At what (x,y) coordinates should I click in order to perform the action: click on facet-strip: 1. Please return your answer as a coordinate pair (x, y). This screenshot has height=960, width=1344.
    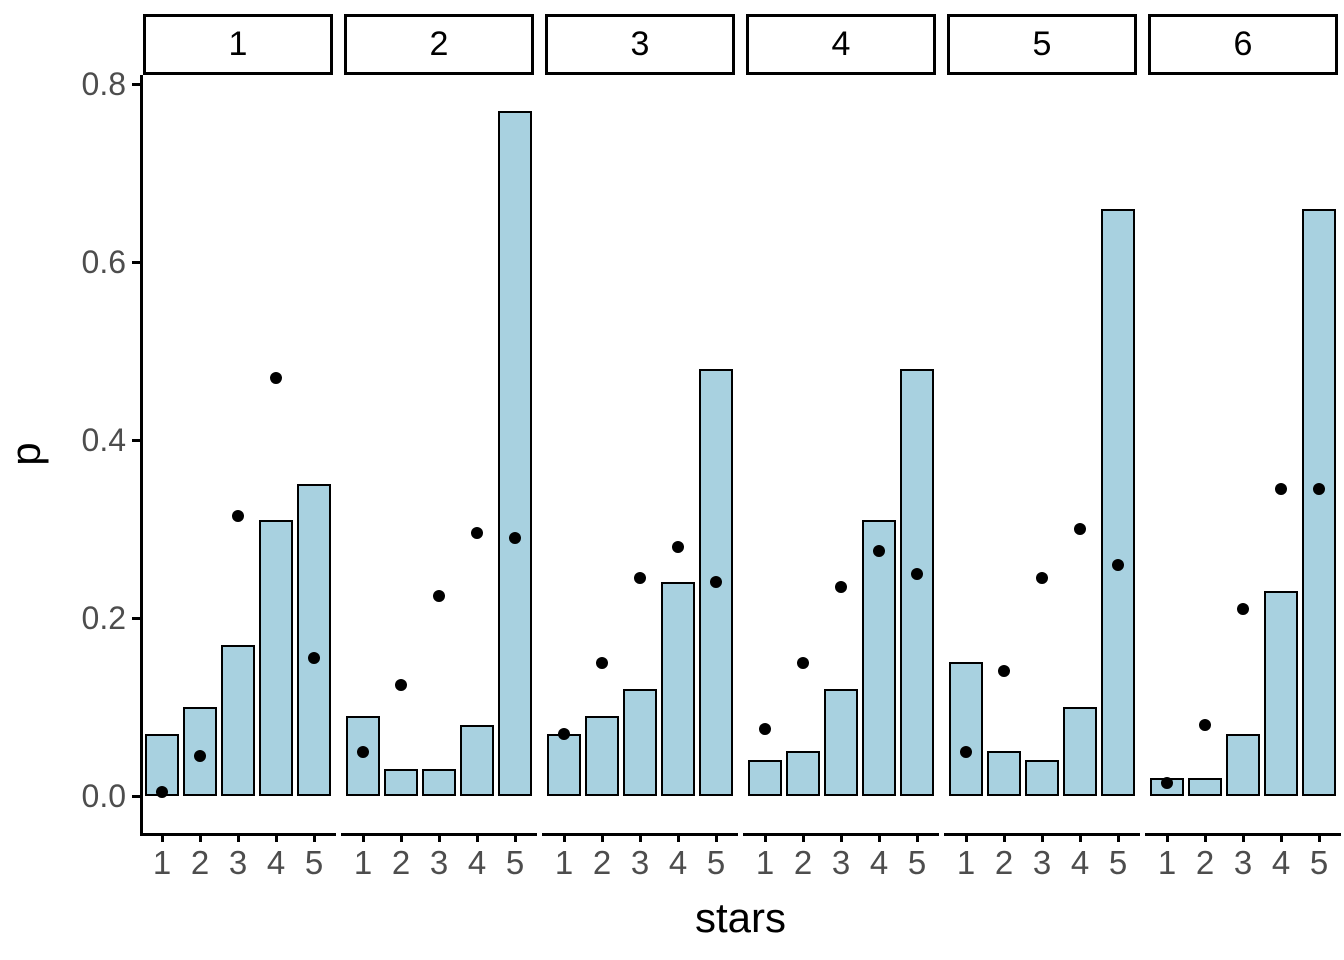
    Looking at the image, I should click on (238, 44).